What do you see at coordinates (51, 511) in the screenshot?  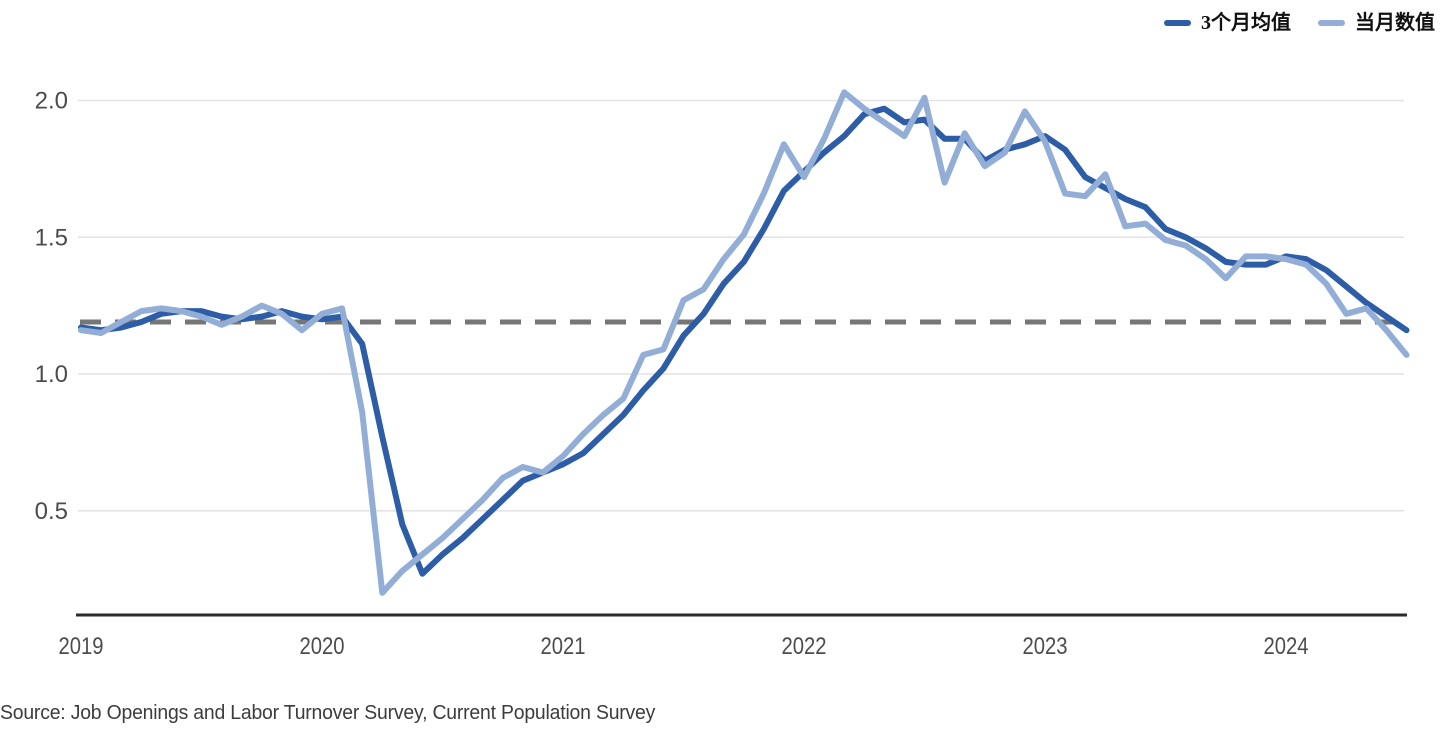 I see `y-tick-label: 0.5` at bounding box center [51, 511].